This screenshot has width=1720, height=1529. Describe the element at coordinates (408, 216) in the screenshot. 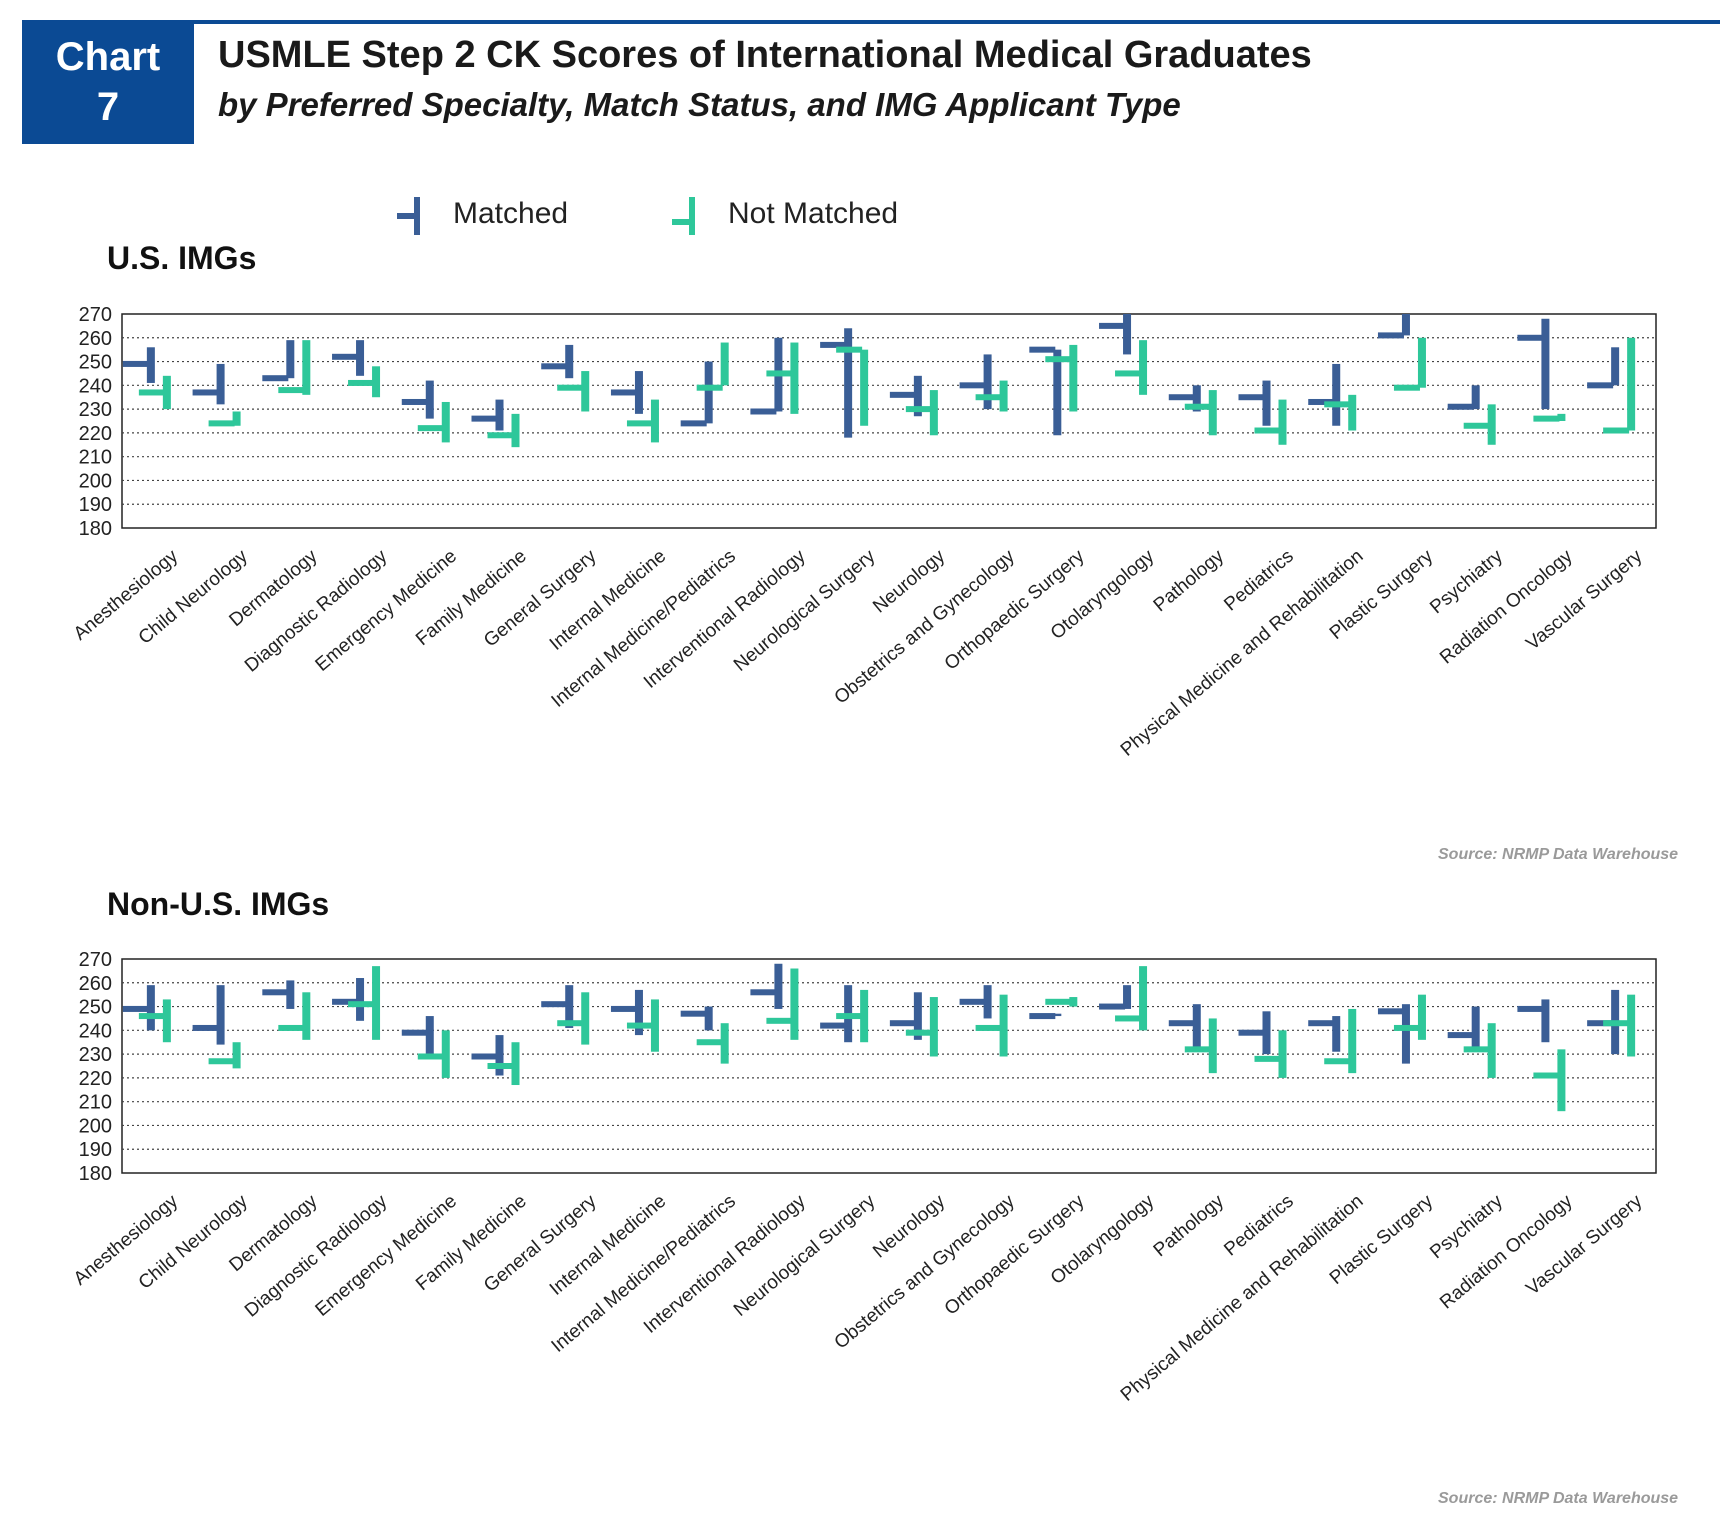

I see `legend-matched-icon` at that location.